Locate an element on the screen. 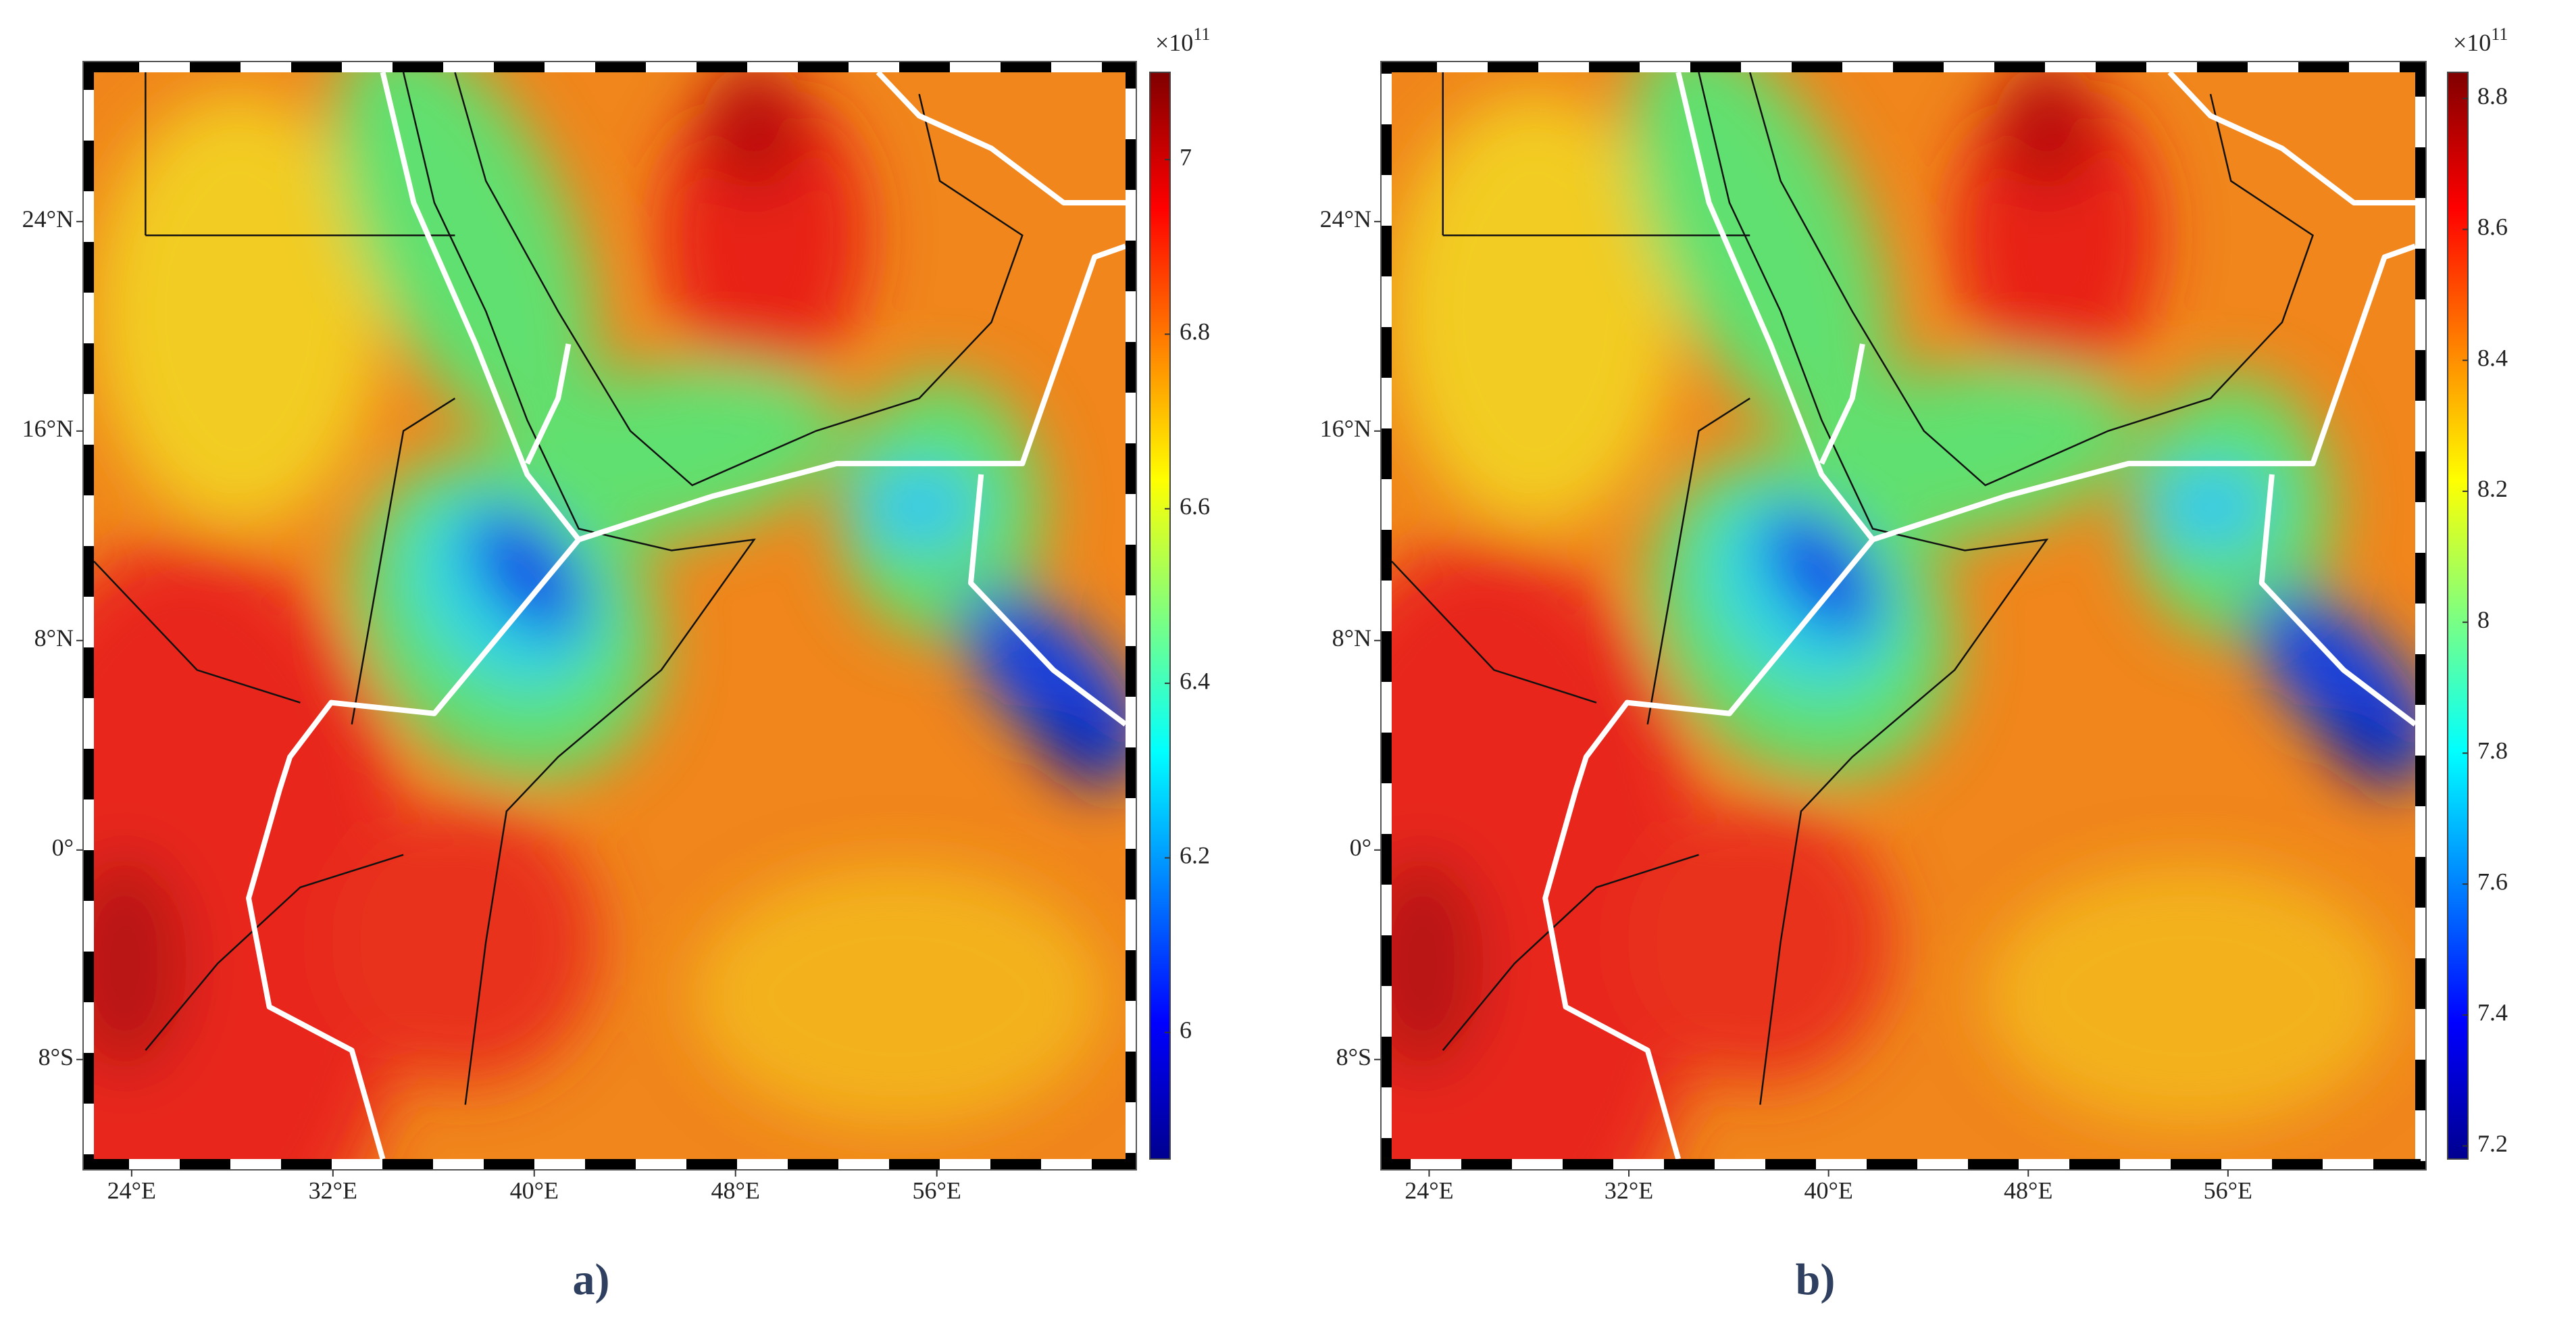 The height and width of the screenshot is (1330, 2576). colorbar-tick-label: 7.2 is located at coordinates (2492, 1143).